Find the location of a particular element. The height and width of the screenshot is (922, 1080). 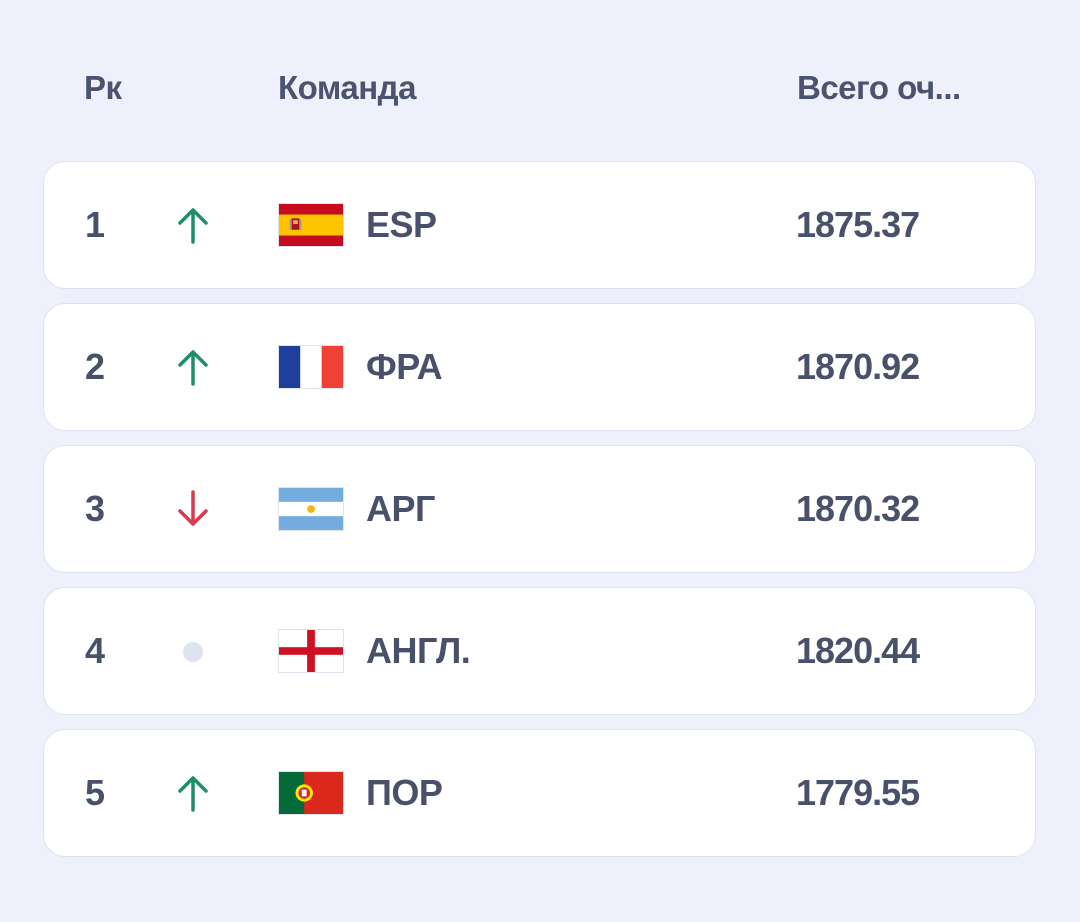

team-name: ПОР is located at coordinates (404, 792).